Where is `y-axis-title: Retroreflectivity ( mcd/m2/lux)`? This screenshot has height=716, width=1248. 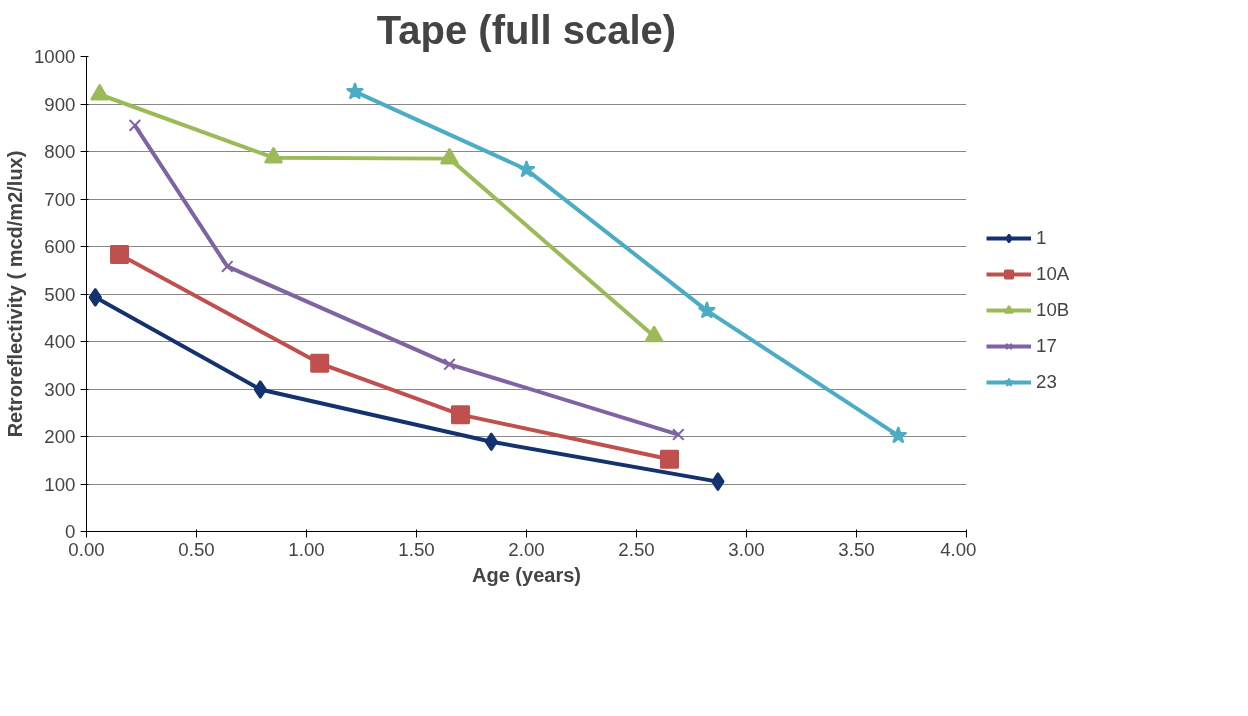
y-axis-title: Retroreflectivity ( mcd/m2/lux) is located at coordinates (15, 294).